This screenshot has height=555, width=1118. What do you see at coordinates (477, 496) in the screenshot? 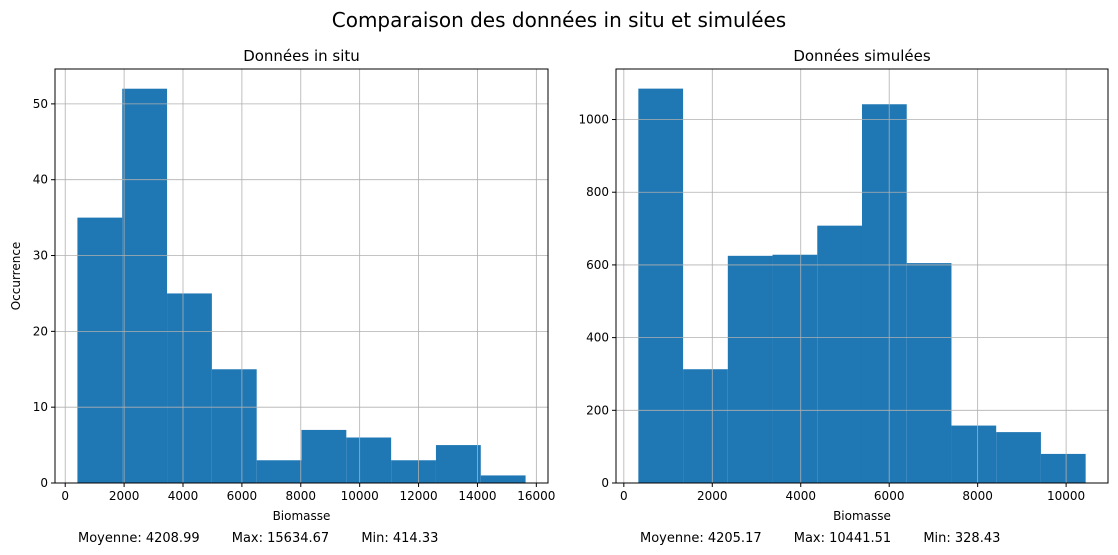
I see `x-tick-label: 14000` at bounding box center [477, 496].